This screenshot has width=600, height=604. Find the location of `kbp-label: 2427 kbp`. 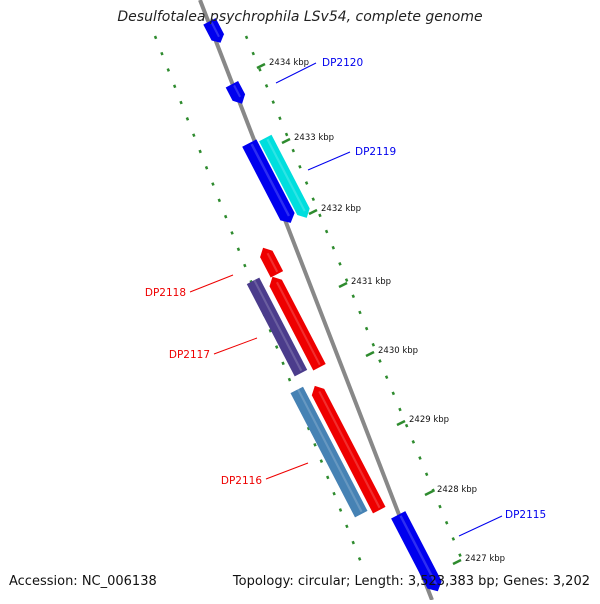

kbp-label: 2427 kbp is located at coordinates (485, 559).